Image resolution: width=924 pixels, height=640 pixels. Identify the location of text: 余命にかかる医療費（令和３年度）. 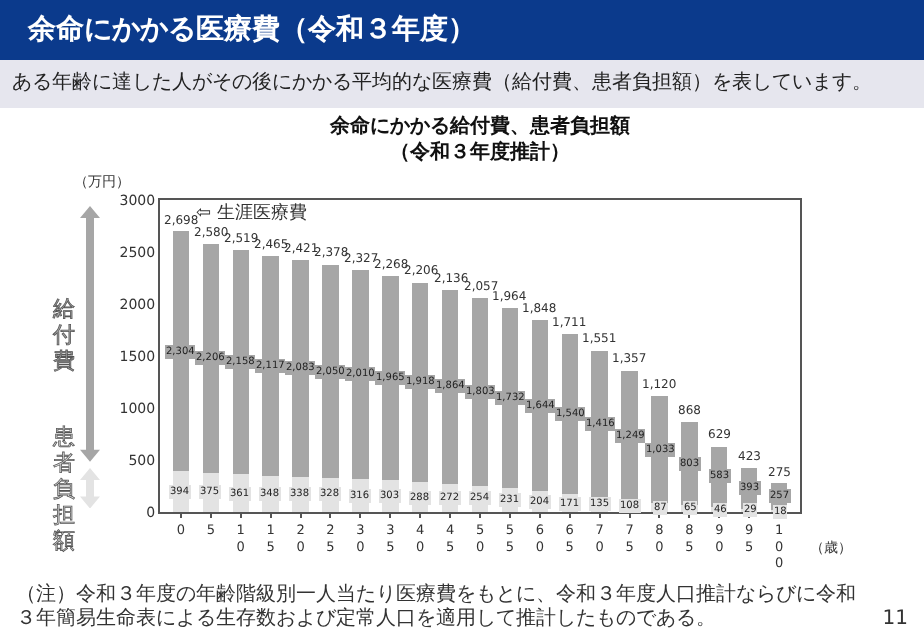
(462, 30).